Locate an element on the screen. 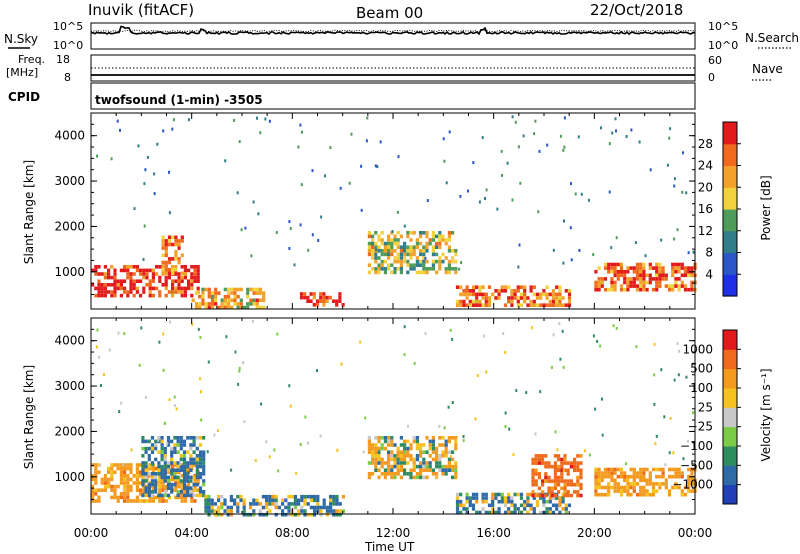  velocity-colorbar-frame is located at coordinates (730, 417).